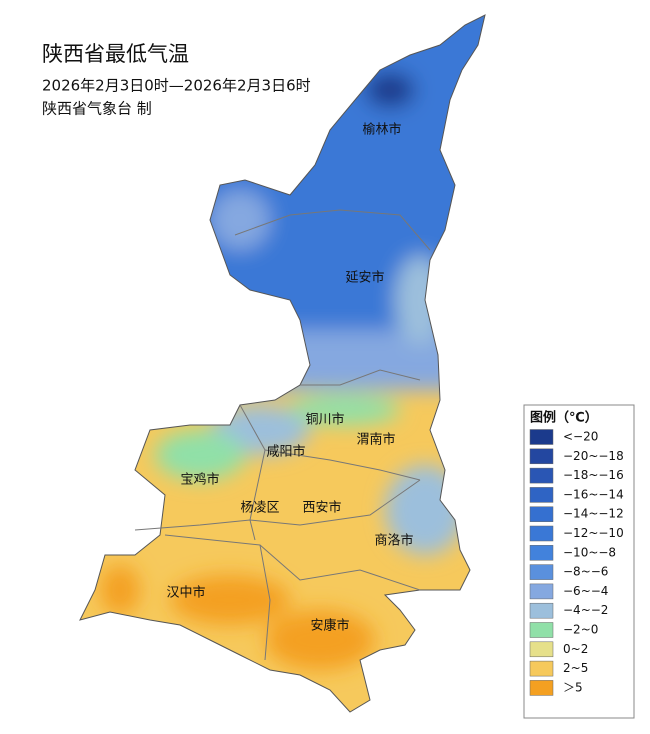 The height and width of the screenshot is (734, 650). I want to click on city-label: 咸阳市, so click(285, 452).